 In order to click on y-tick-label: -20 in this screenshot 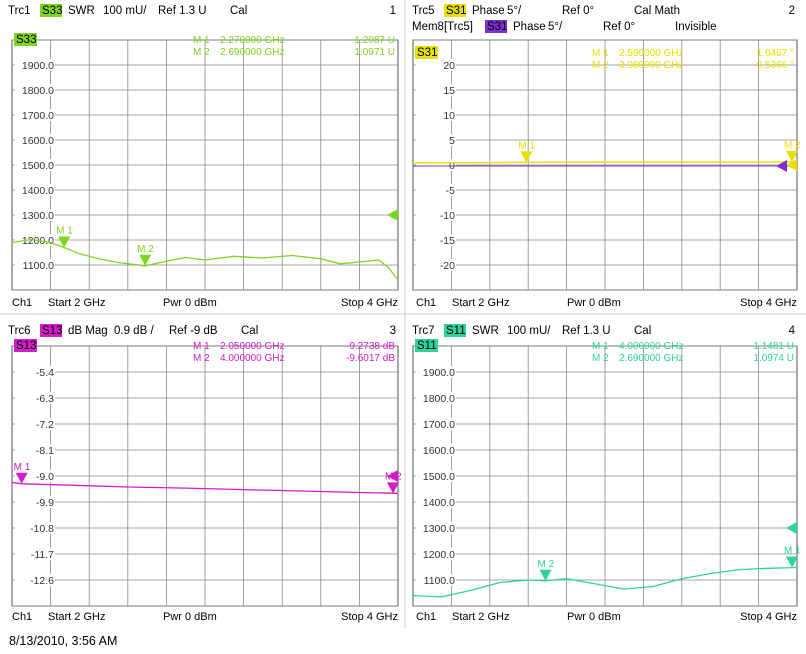, I will do `click(447, 266)`.